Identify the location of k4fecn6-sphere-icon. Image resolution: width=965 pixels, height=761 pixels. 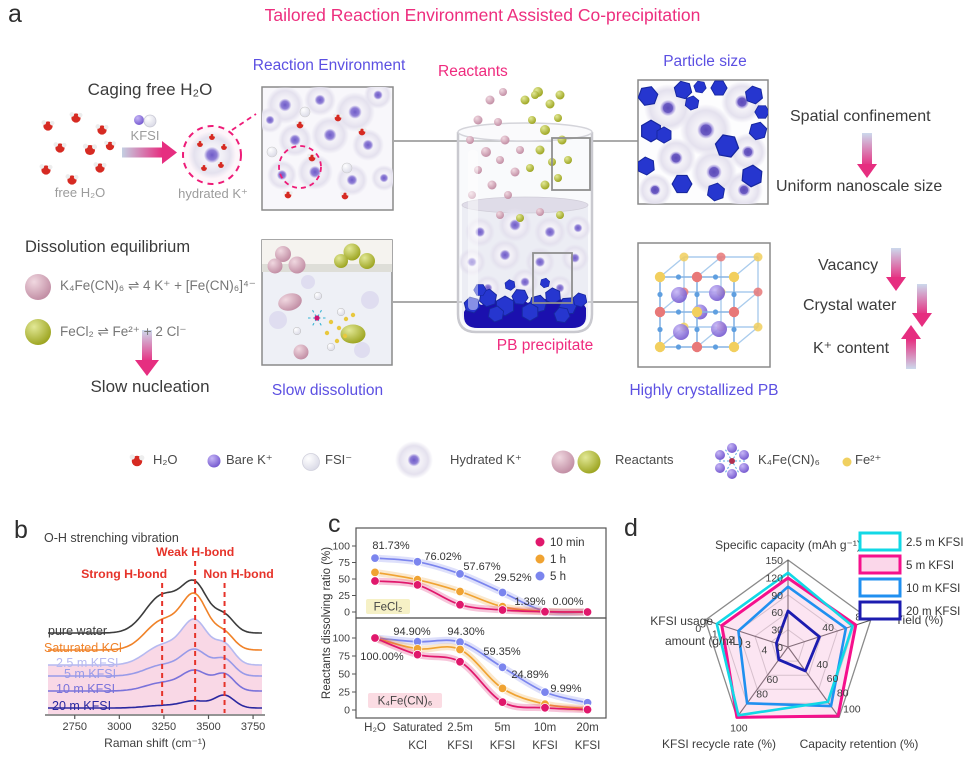
(38, 287).